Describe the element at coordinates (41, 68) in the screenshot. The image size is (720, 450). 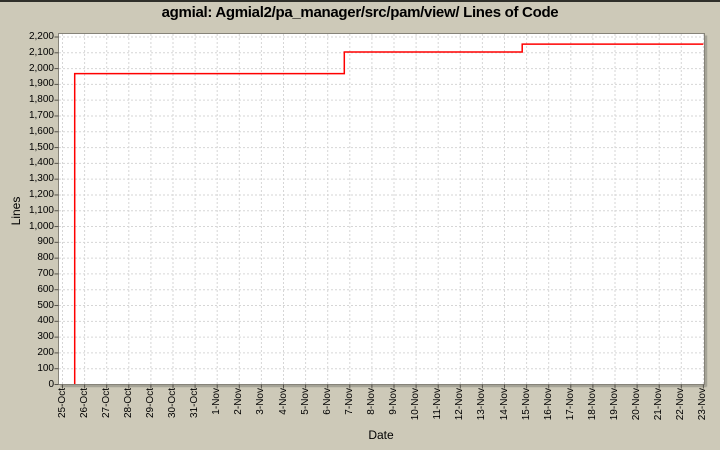
I see `y-tick-label: 2,000` at that location.